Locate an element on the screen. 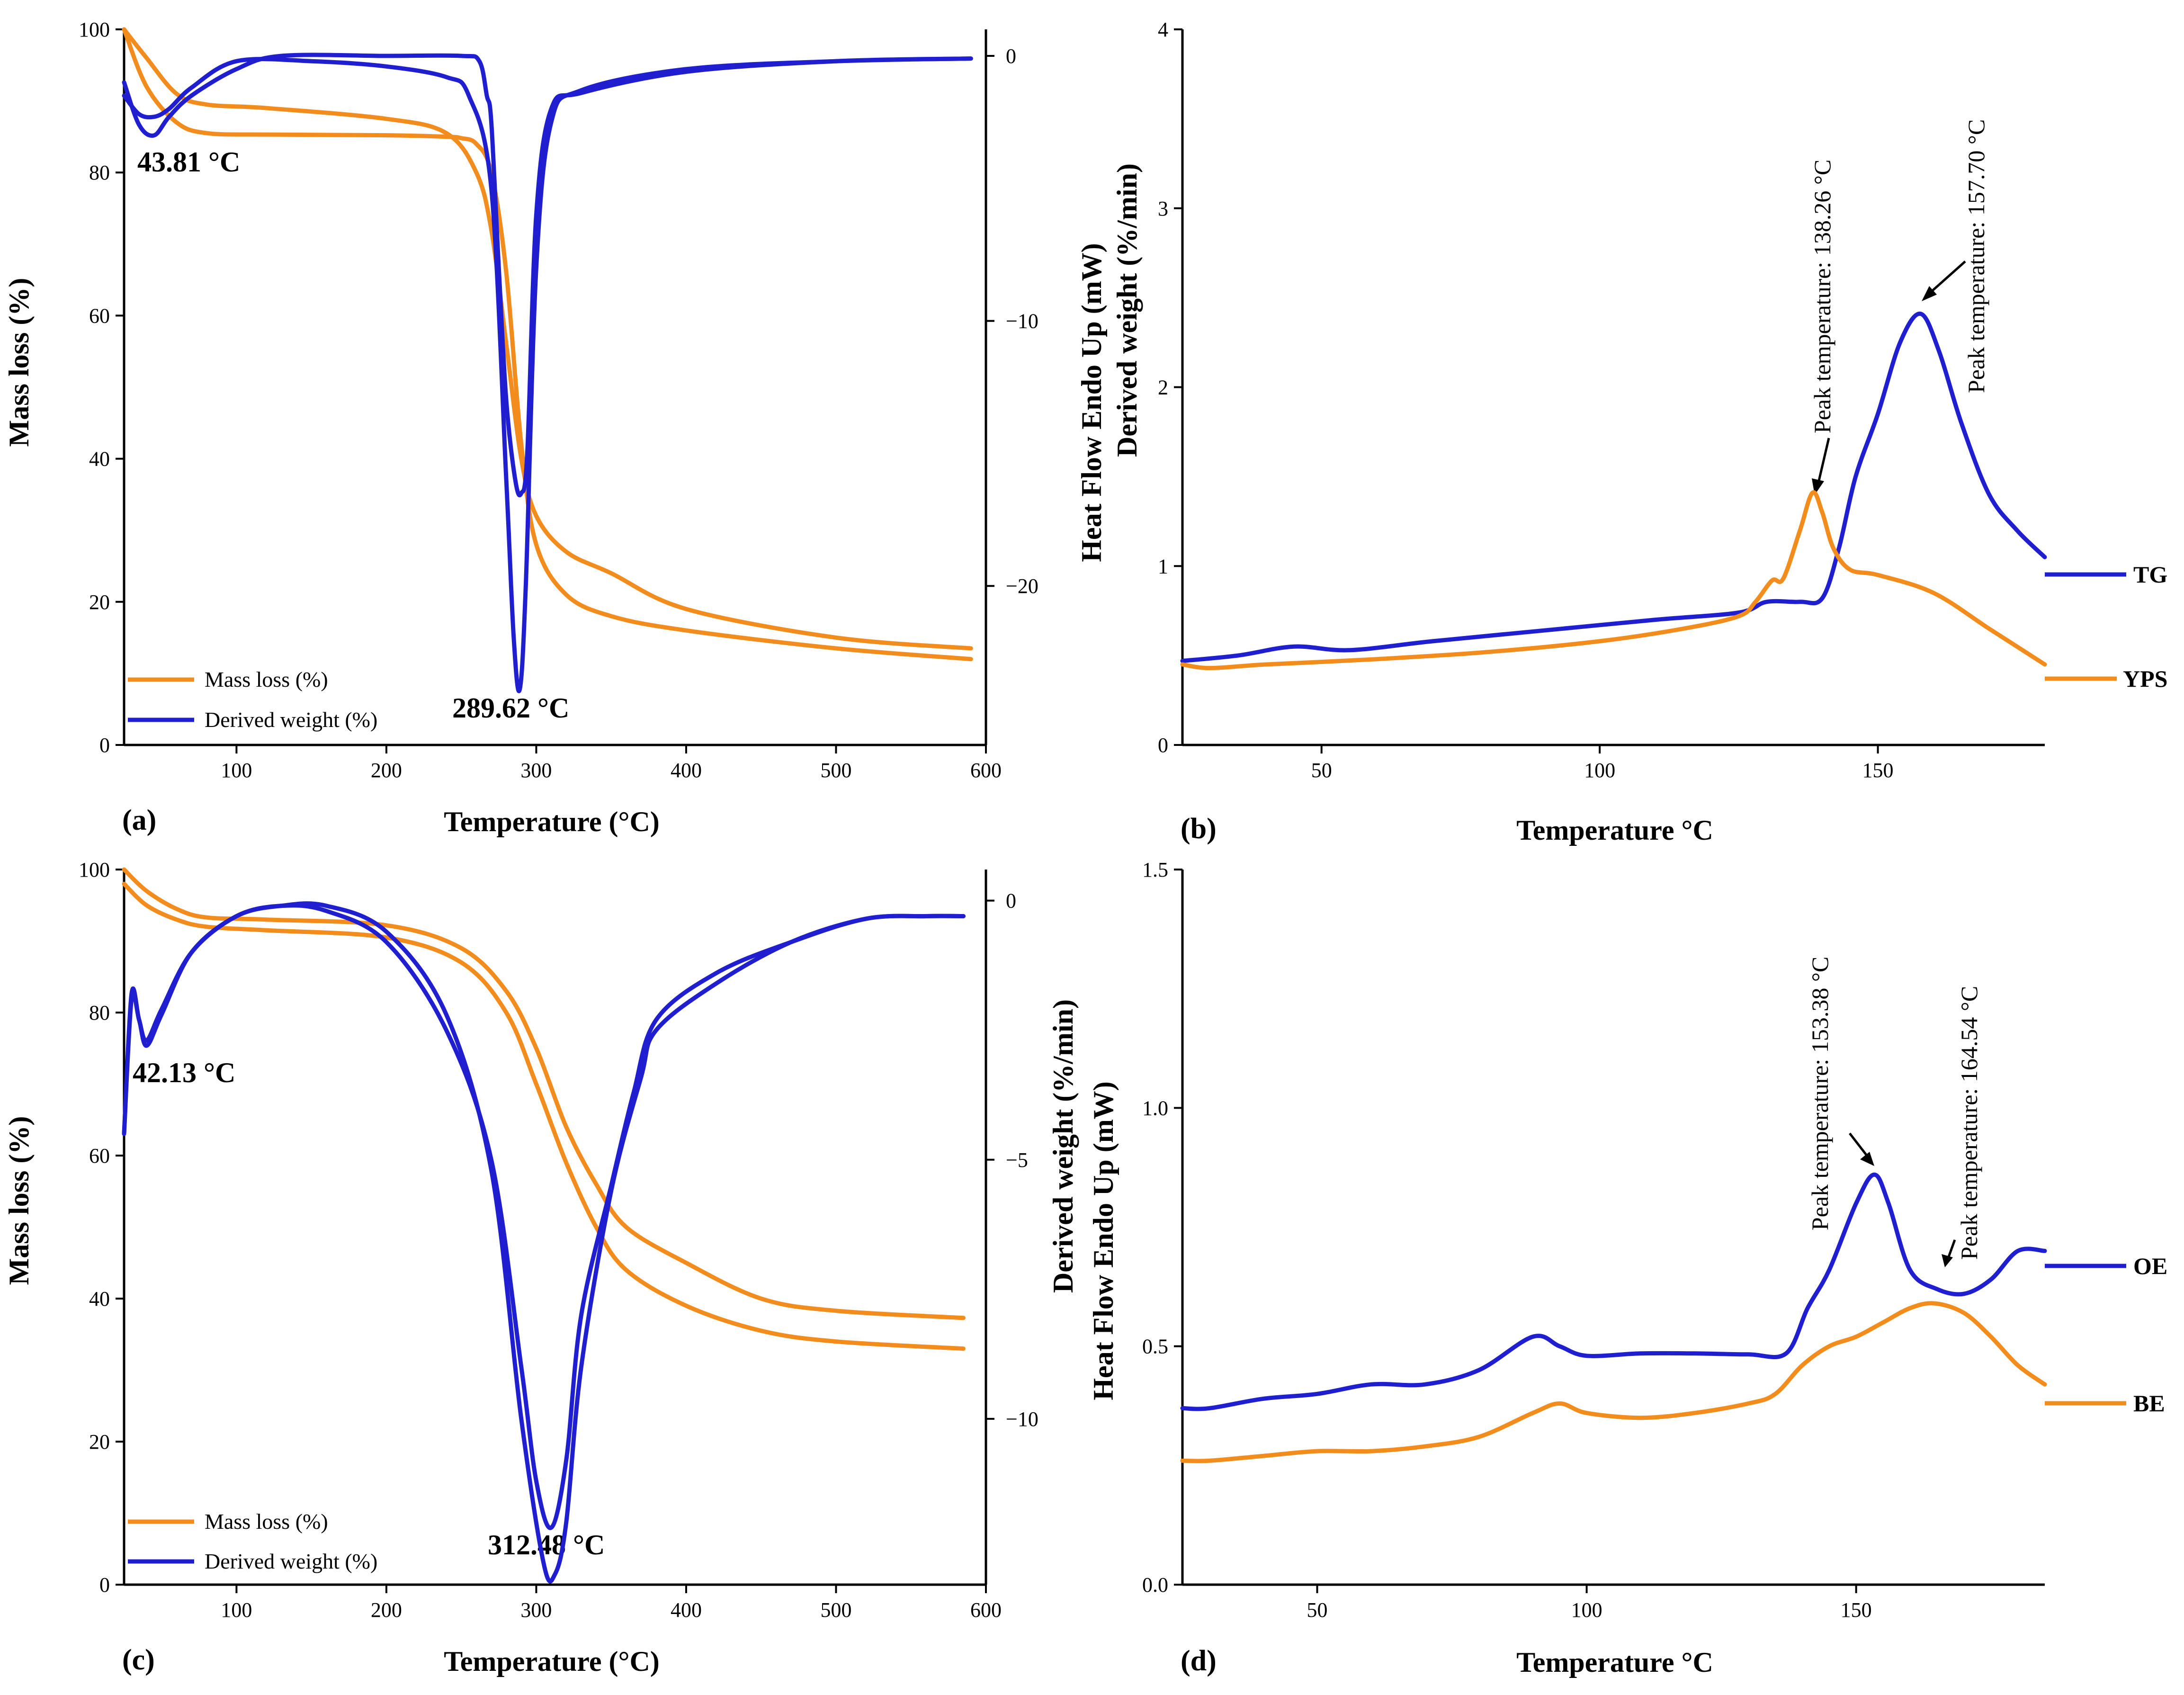 This screenshot has height=1695, width=2184. panel-b-peak-label-2: Peak temperature: 157.70 °C is located at coordinates (1976, 256).